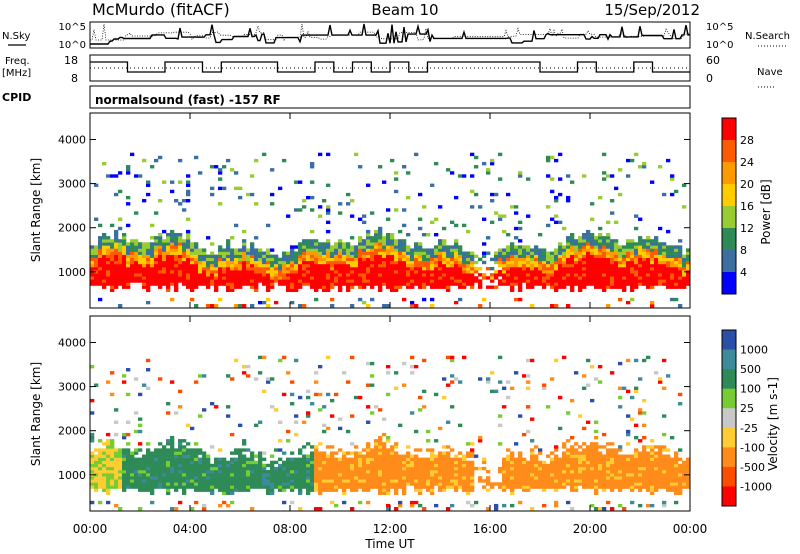 This screenshot has height=554, width=800. I want to click on cpid-text: normalsound (fast) -157 RF, so click(188, 100).